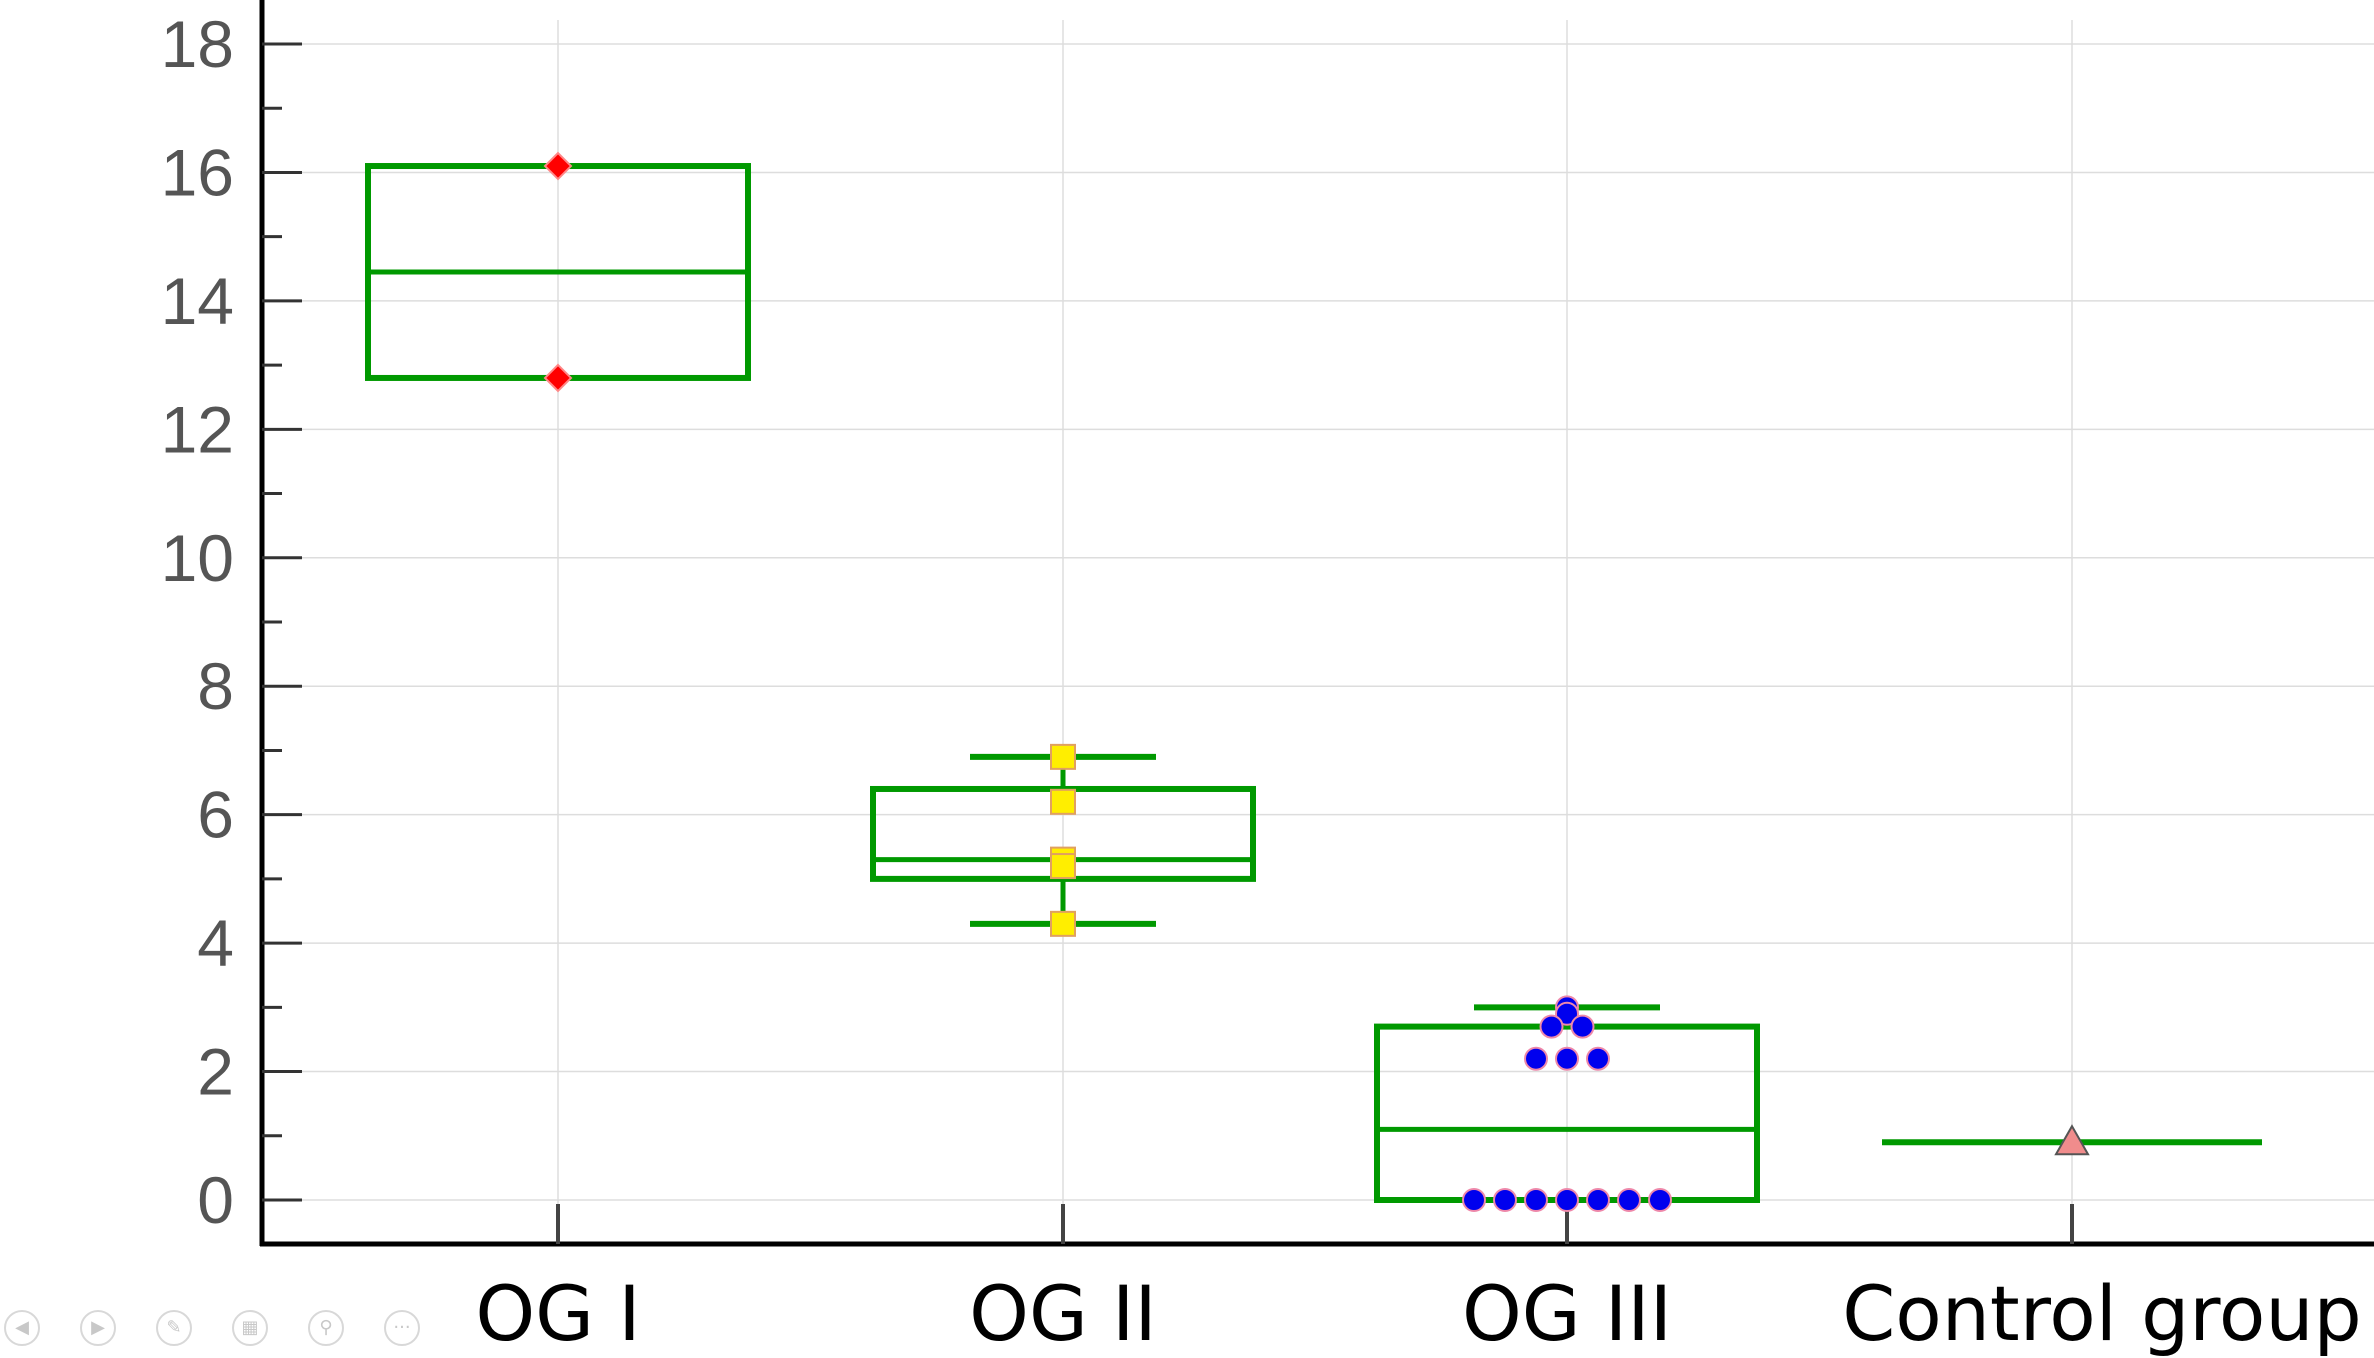  What do you see at coordinates (1567, 1313) in the screenshot?
I see `x-tick-label: OG III` at bounding box center [1567, 1313].